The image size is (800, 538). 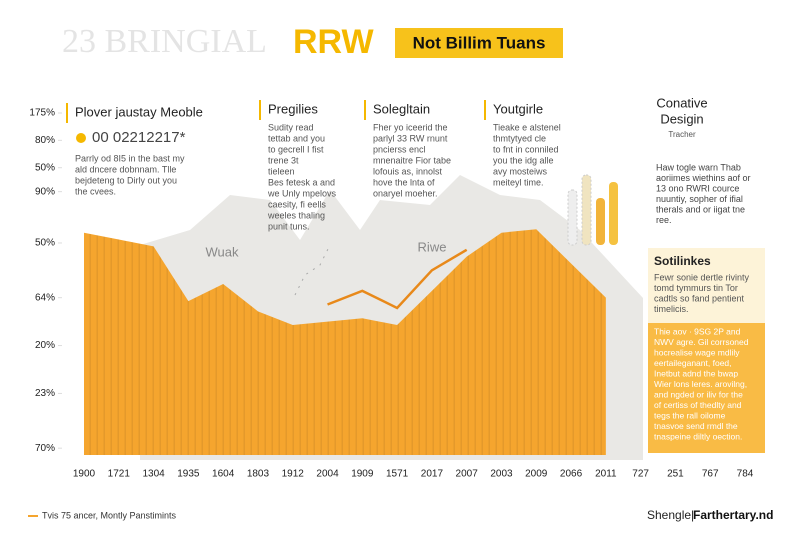 What do you see at coordinates (293, 108) in the screenshot?
I see `column-heading: Pregilies` at bounding box center [293, 108].